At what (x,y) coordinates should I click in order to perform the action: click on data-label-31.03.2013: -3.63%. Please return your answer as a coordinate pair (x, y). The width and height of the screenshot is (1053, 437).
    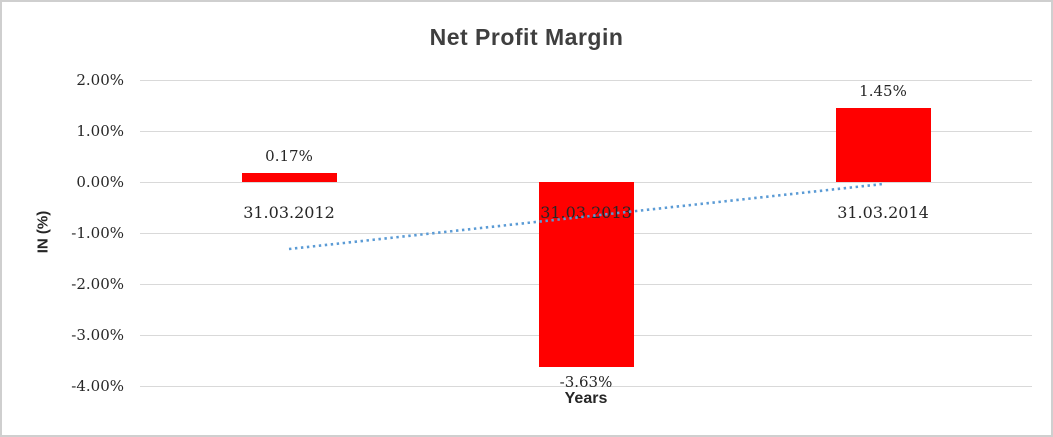
    Looking at the image, I should click on (586, 382).